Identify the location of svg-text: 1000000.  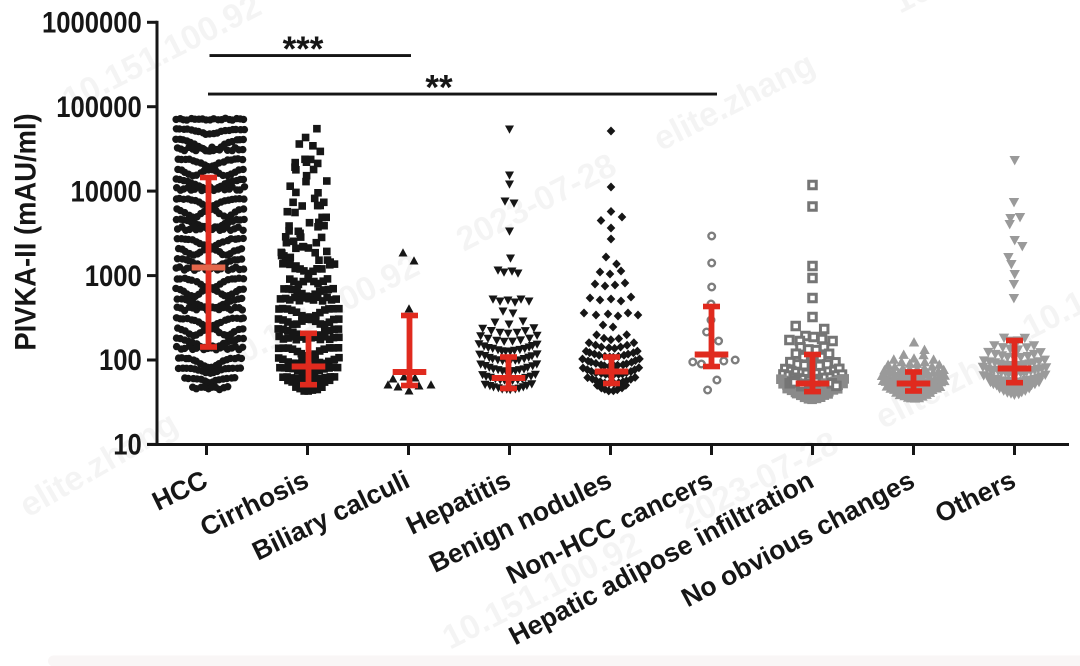
(92, 22).